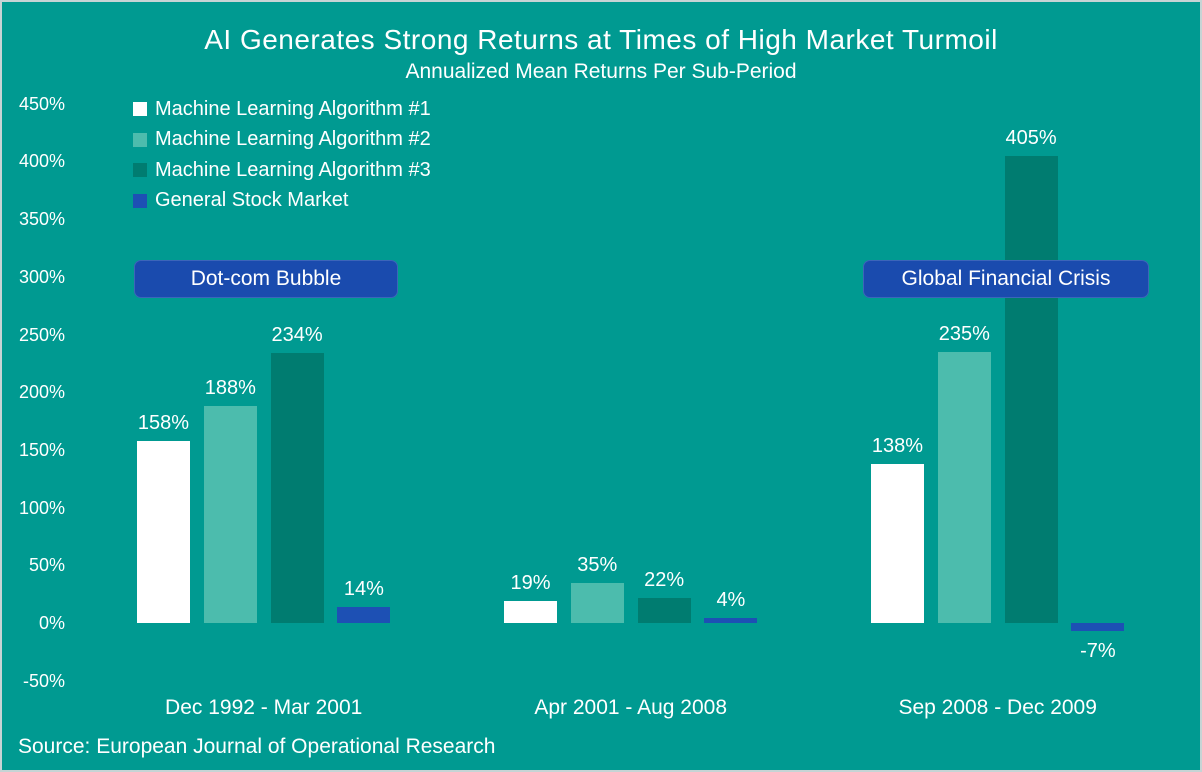 Image resolution: width=1202 pixels, height=772 pixels. Describe the element at coordinates (264, 707) in the screenshot. I see `x-category-label: Dec 1992 - Mar 2001` at that location.